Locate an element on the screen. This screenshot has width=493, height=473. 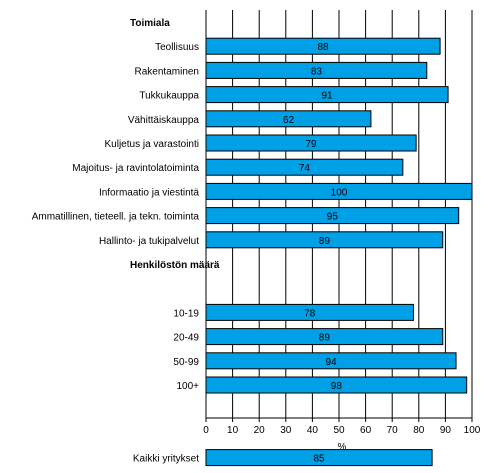
x-tick-label: 100 is located at coordinates (472, 430).